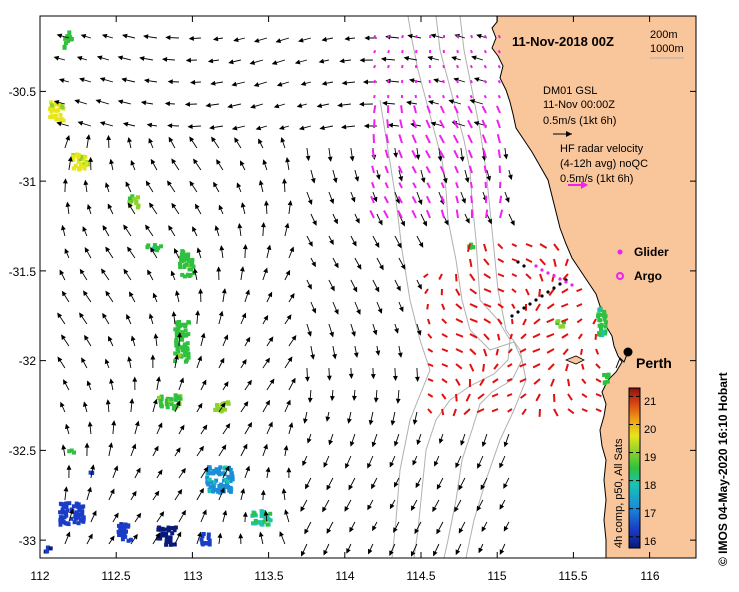  What do you see at coordinates (650, 486) in the screenshot?
I see `colorbar-tick-label: 18` at bounding box center [650, 486].